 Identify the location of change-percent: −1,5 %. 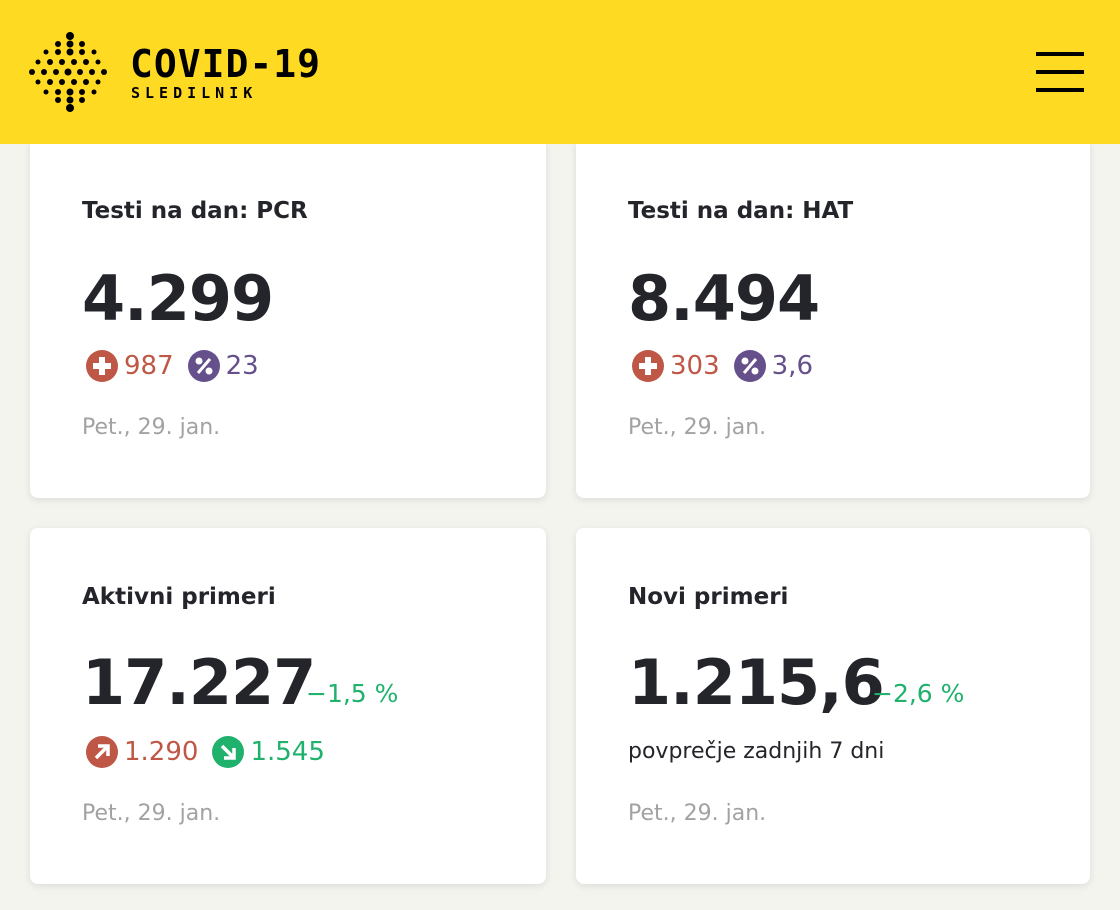
(352, 693).